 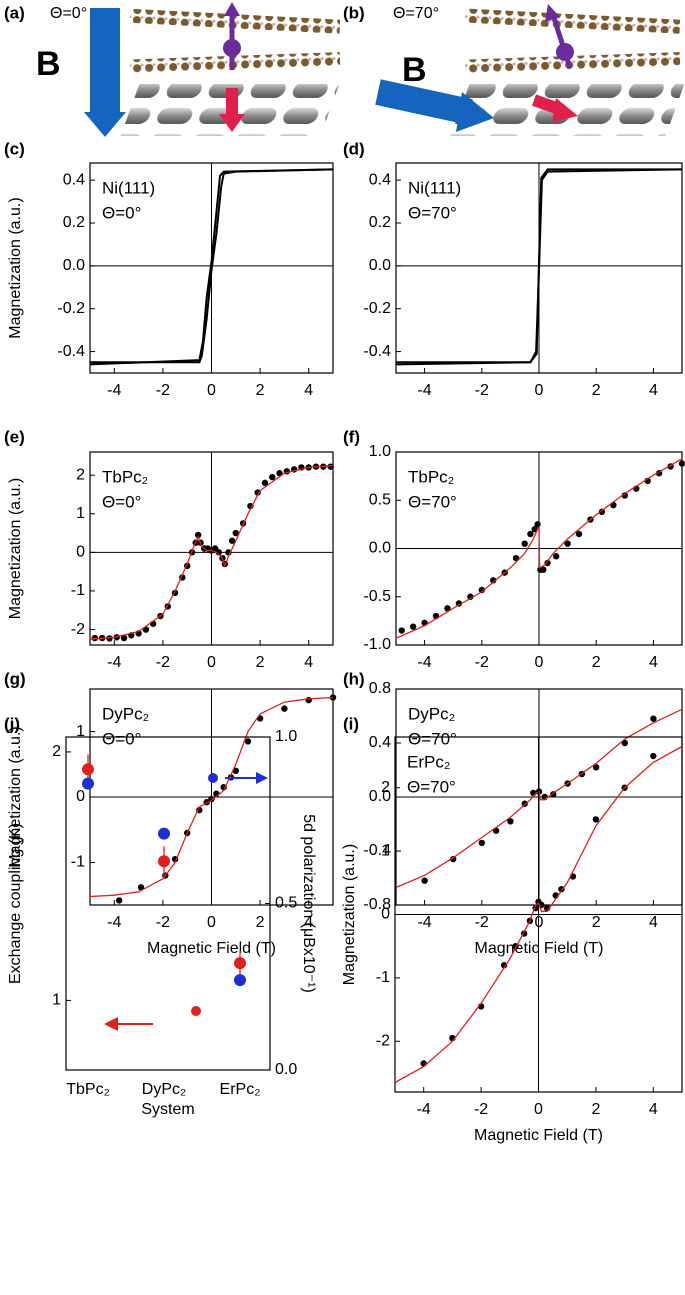 I want to click on y-tick-label: 0.5, so click(x=380, y=499).